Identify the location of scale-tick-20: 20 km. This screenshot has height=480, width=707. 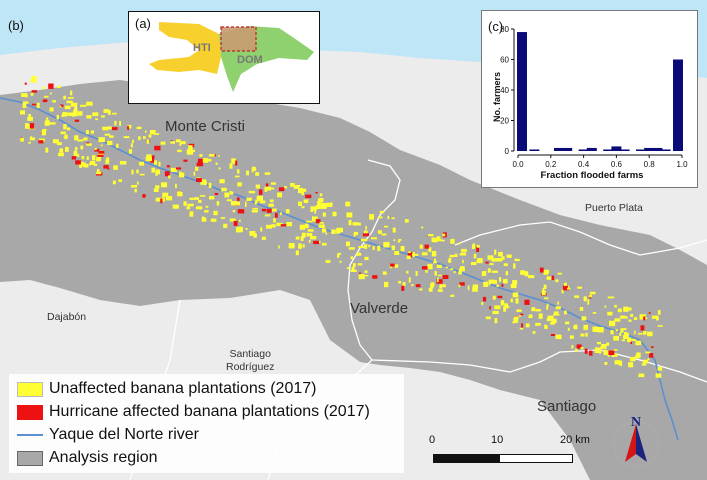
(575, 440).